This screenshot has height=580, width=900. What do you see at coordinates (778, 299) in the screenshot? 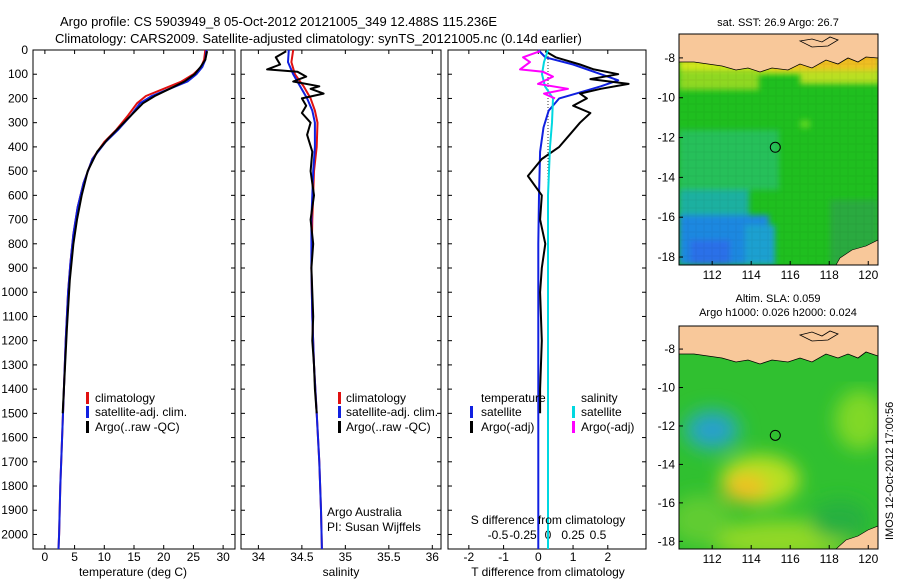
I see `sla-map-title-line1: Altim. SLA: 0.059` at bounding box center [778, 299].